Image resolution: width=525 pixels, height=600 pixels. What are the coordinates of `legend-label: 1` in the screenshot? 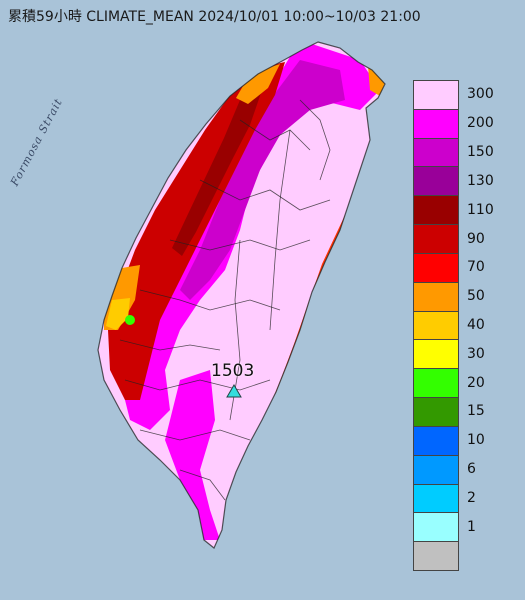 It's located at (471, 526).